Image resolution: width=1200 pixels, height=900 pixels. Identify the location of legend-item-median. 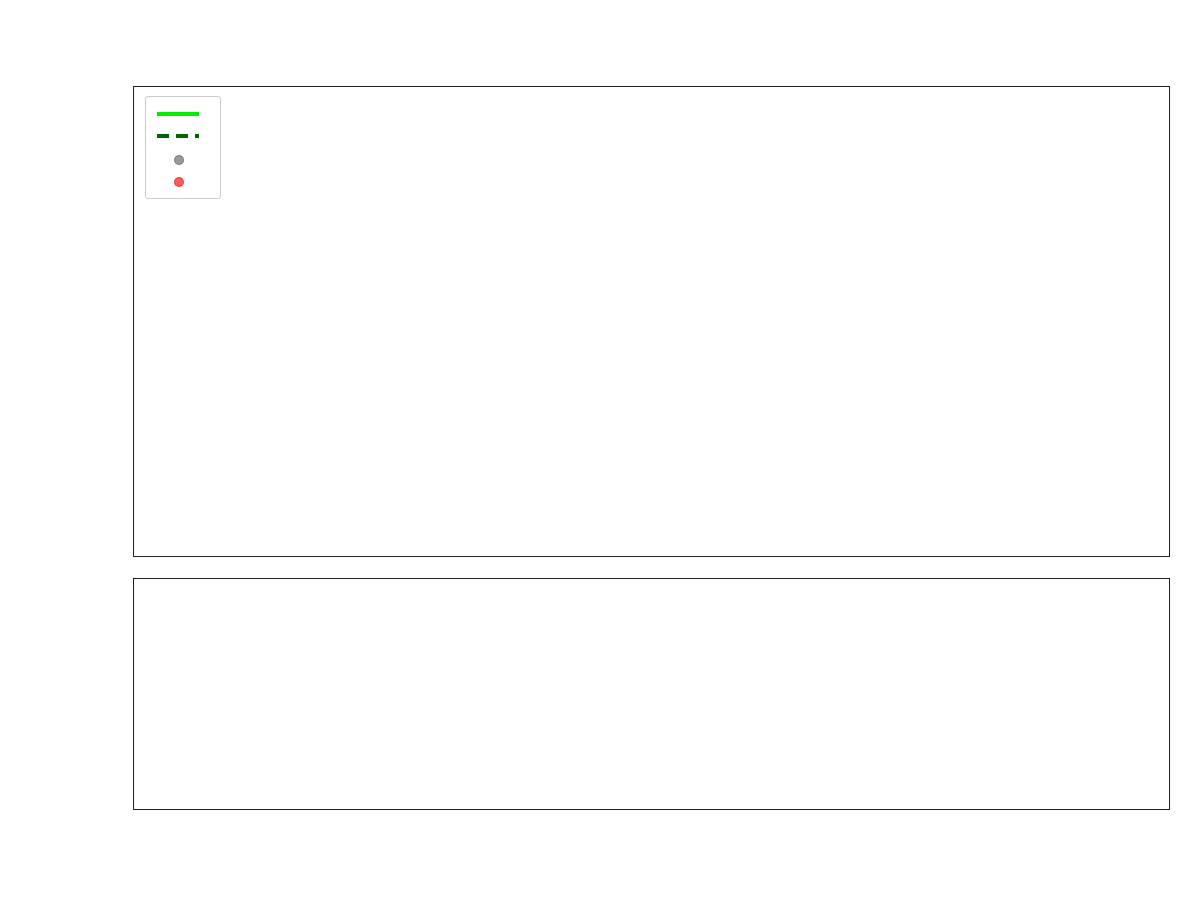
(183, 136).